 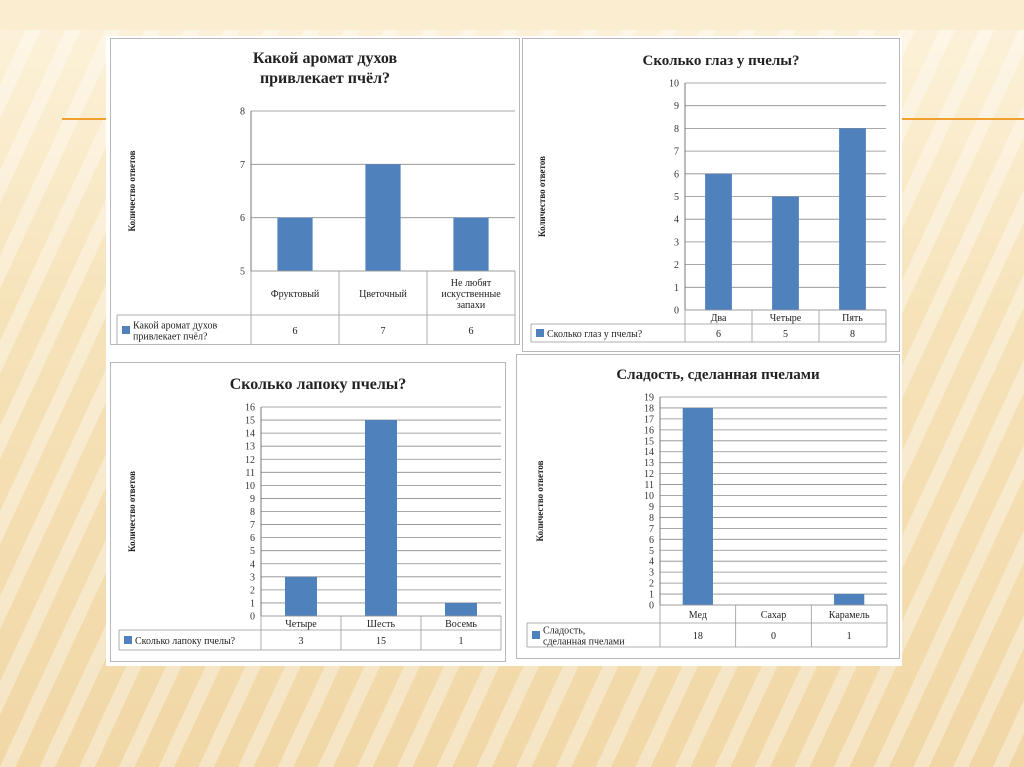 What do you see at coordinates (773, 636) in the screenshot?
I see `data-table-value: 0` at bounding box center [773, 636].